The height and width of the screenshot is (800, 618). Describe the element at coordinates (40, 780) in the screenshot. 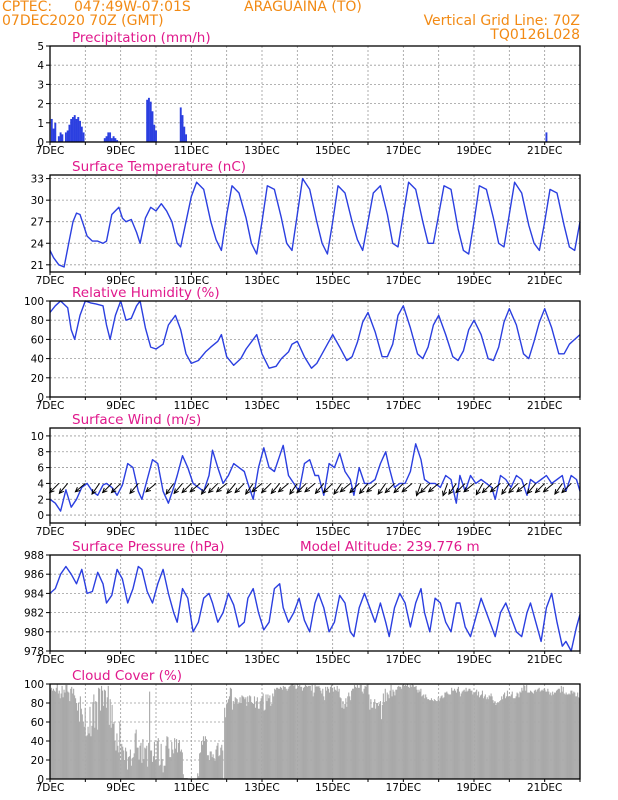

I see `y-tick-label: 0` at that location.